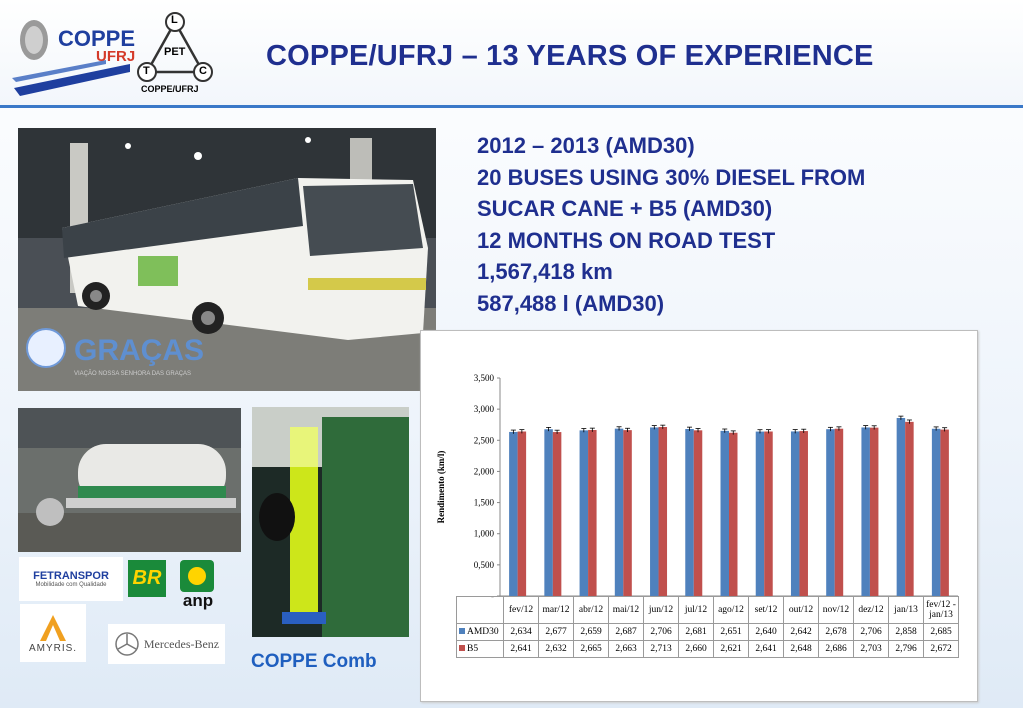 This screenshot has width=1023, height=708. What do you see at coordinates (484, 378) in the screenshot?
I see `y-tick-label: 3,500` at bounding box center [484, 378].